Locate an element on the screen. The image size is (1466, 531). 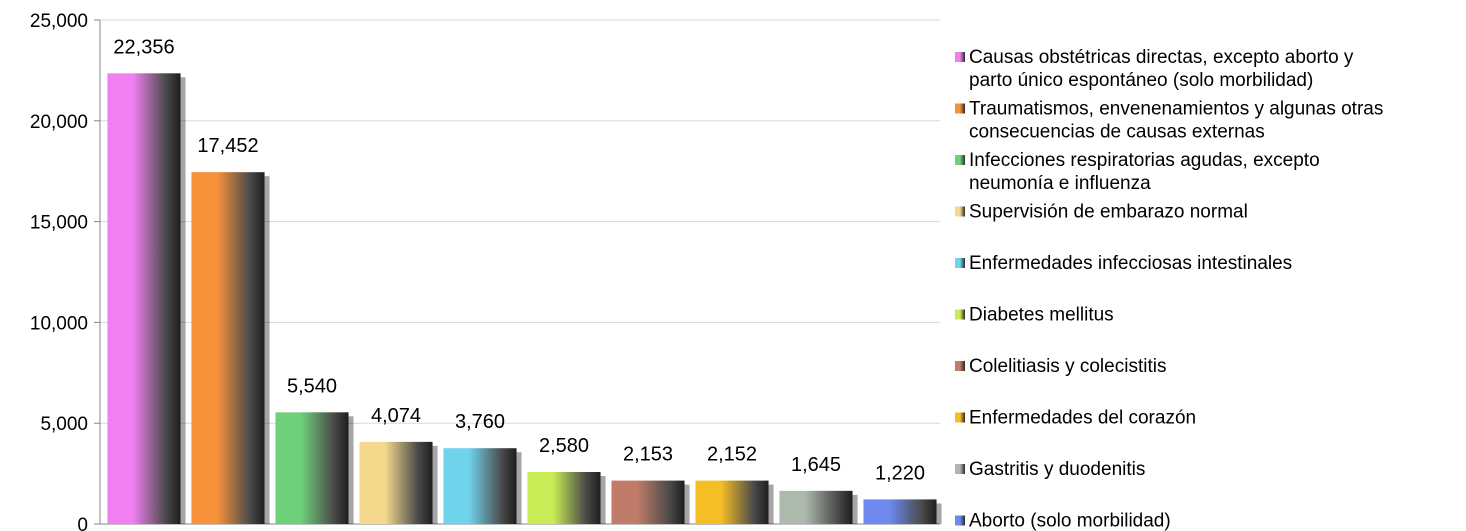
legend-label: parto único espontáneo (solo morbilidad) is located at coordinates (1141, 80).